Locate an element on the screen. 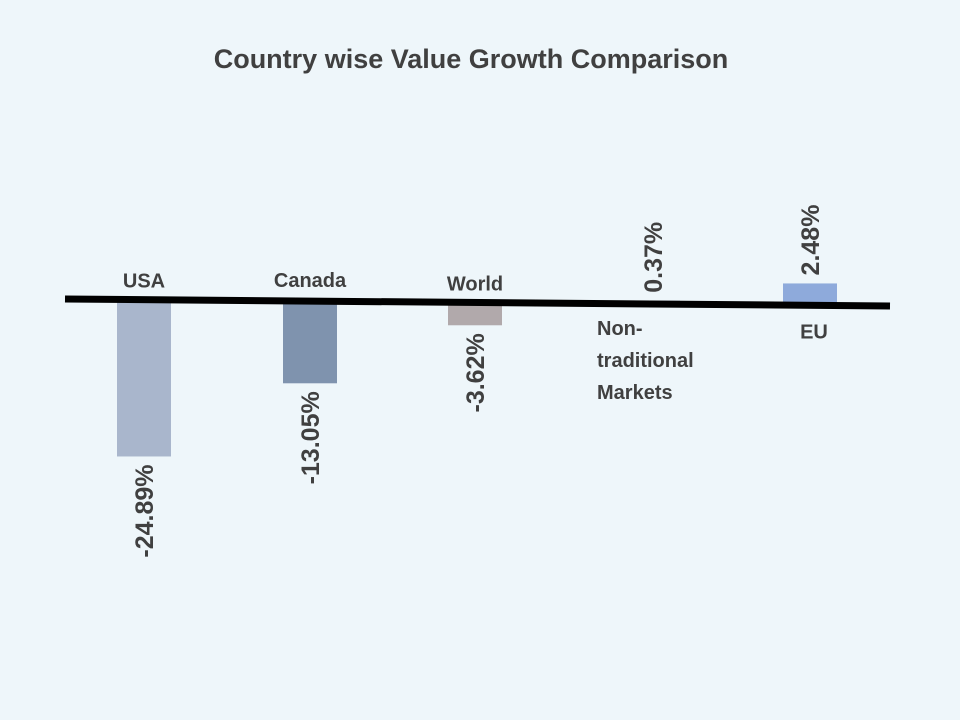  category-label-4: EU is located at coordinates (814, 332).